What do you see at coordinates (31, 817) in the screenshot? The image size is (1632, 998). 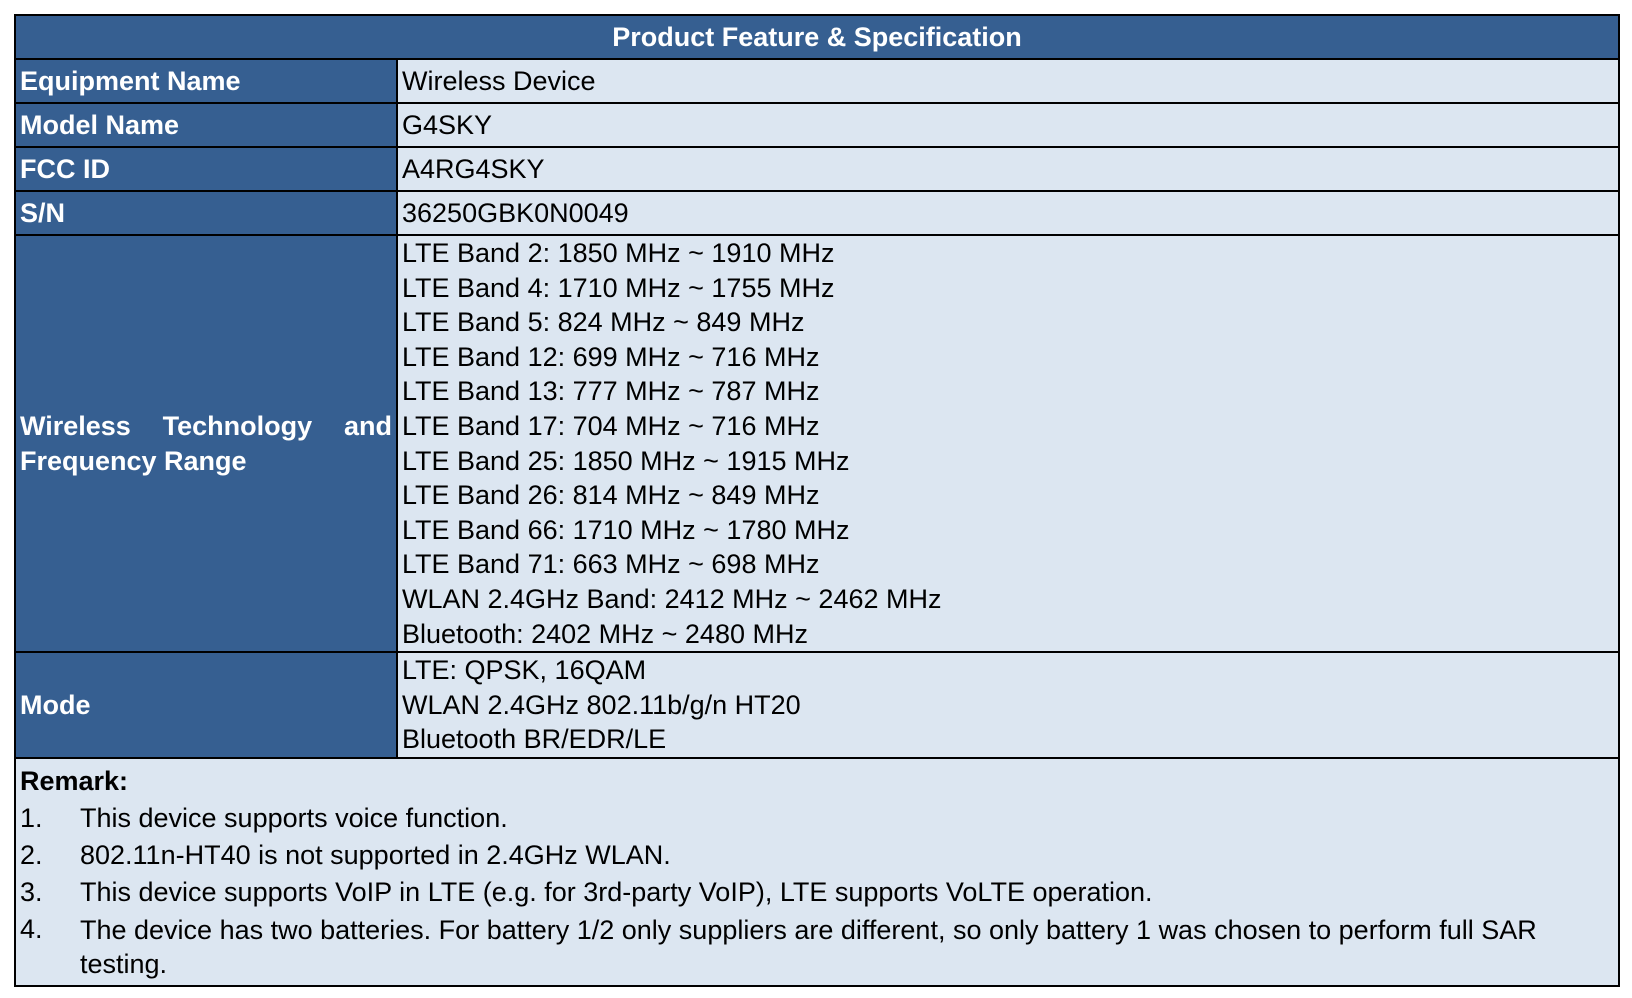 I see `remark-num: 1.` at bounding box center [31, 817].